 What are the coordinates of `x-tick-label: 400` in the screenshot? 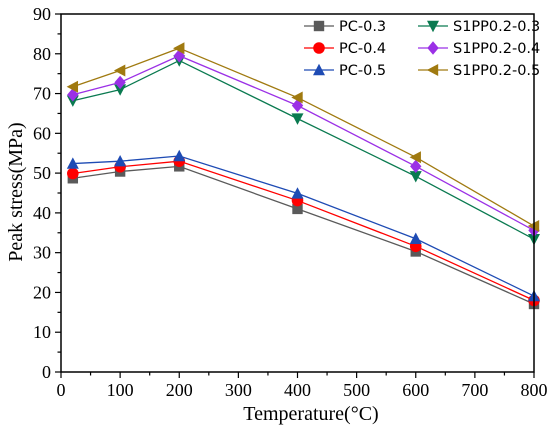 It's located at (297, 390).